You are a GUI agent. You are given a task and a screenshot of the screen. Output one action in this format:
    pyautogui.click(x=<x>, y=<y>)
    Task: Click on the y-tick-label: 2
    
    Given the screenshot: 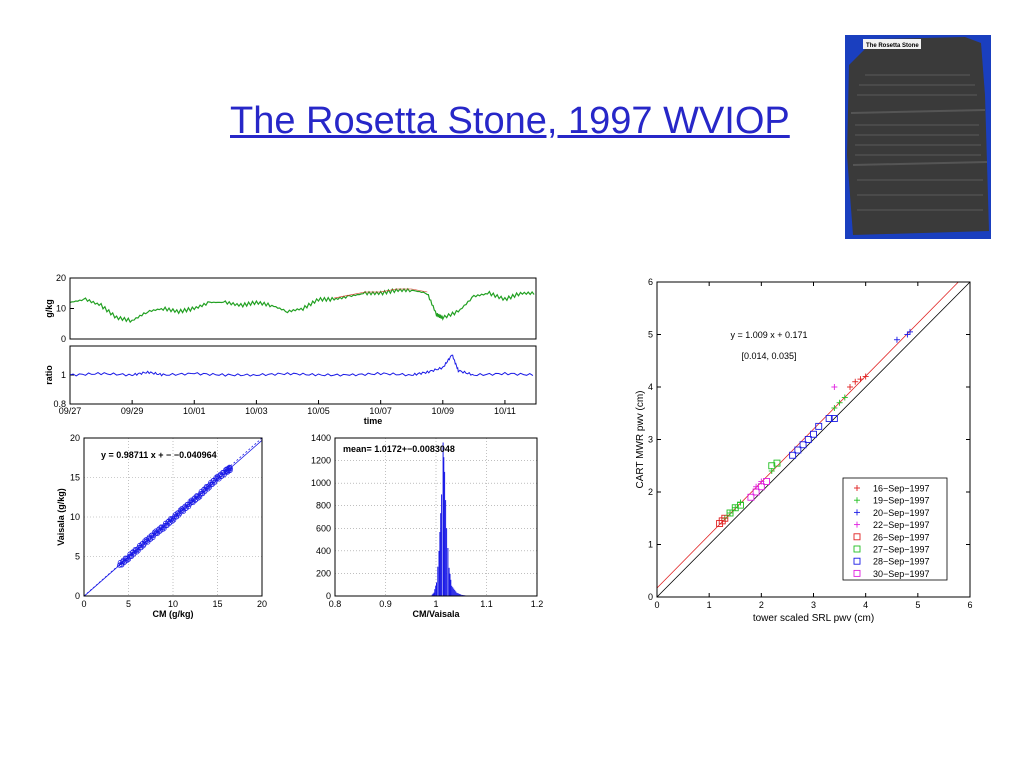 What is the action you would take?
    pyautogui.click(x=650, y=492)
    